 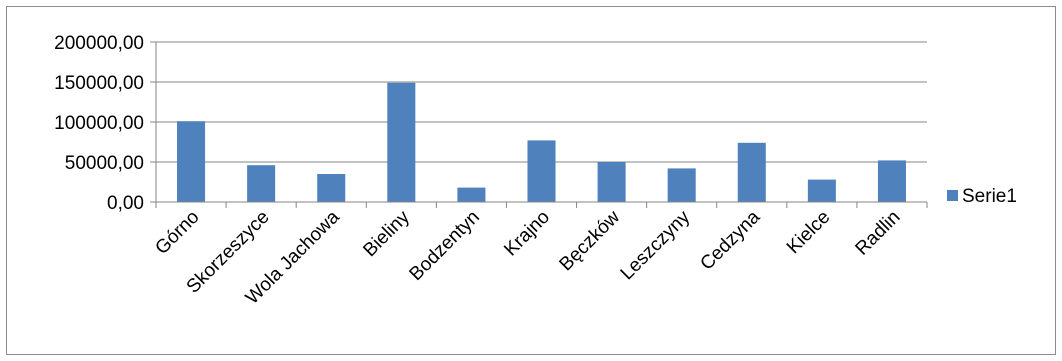 I want to click on x-tick-label: Kielce, so click(x=808, y=232).